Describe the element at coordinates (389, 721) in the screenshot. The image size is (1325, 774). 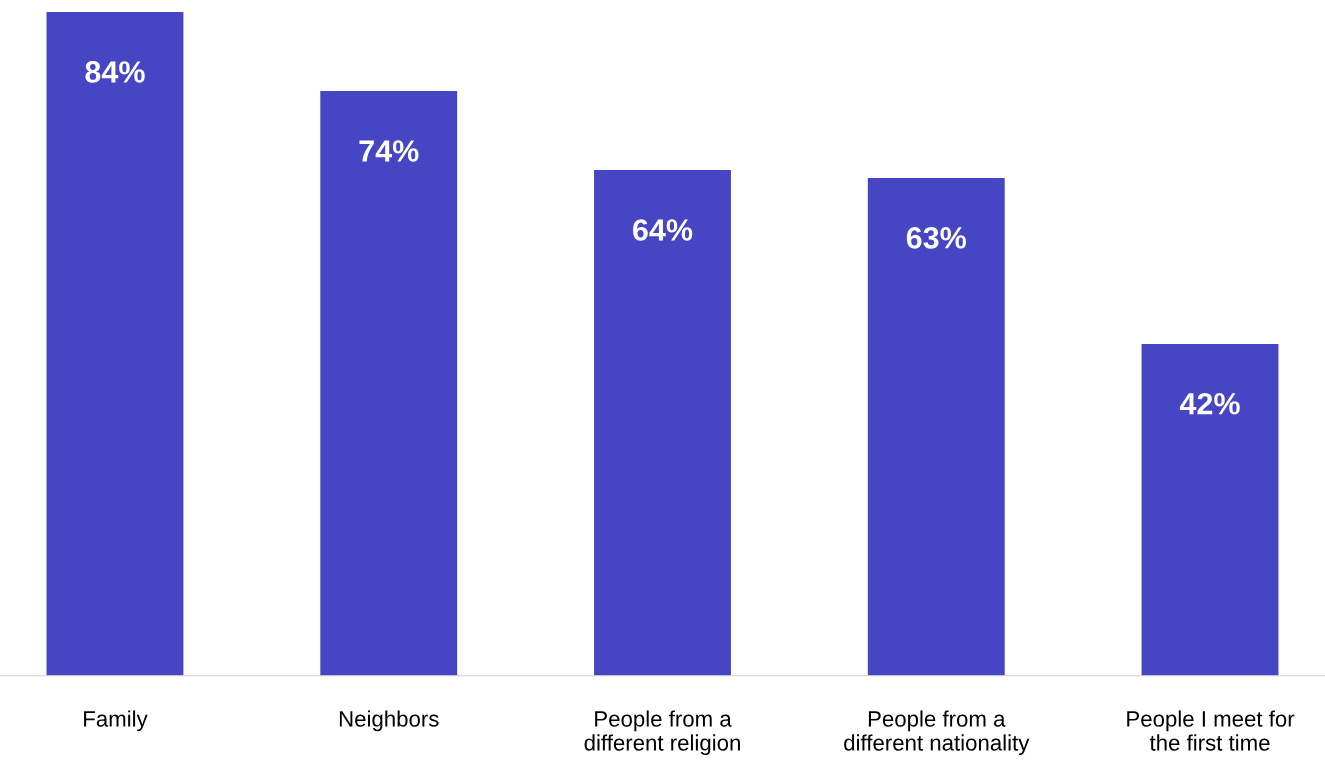
I see `x-tick-label: Neighbors` at that location.